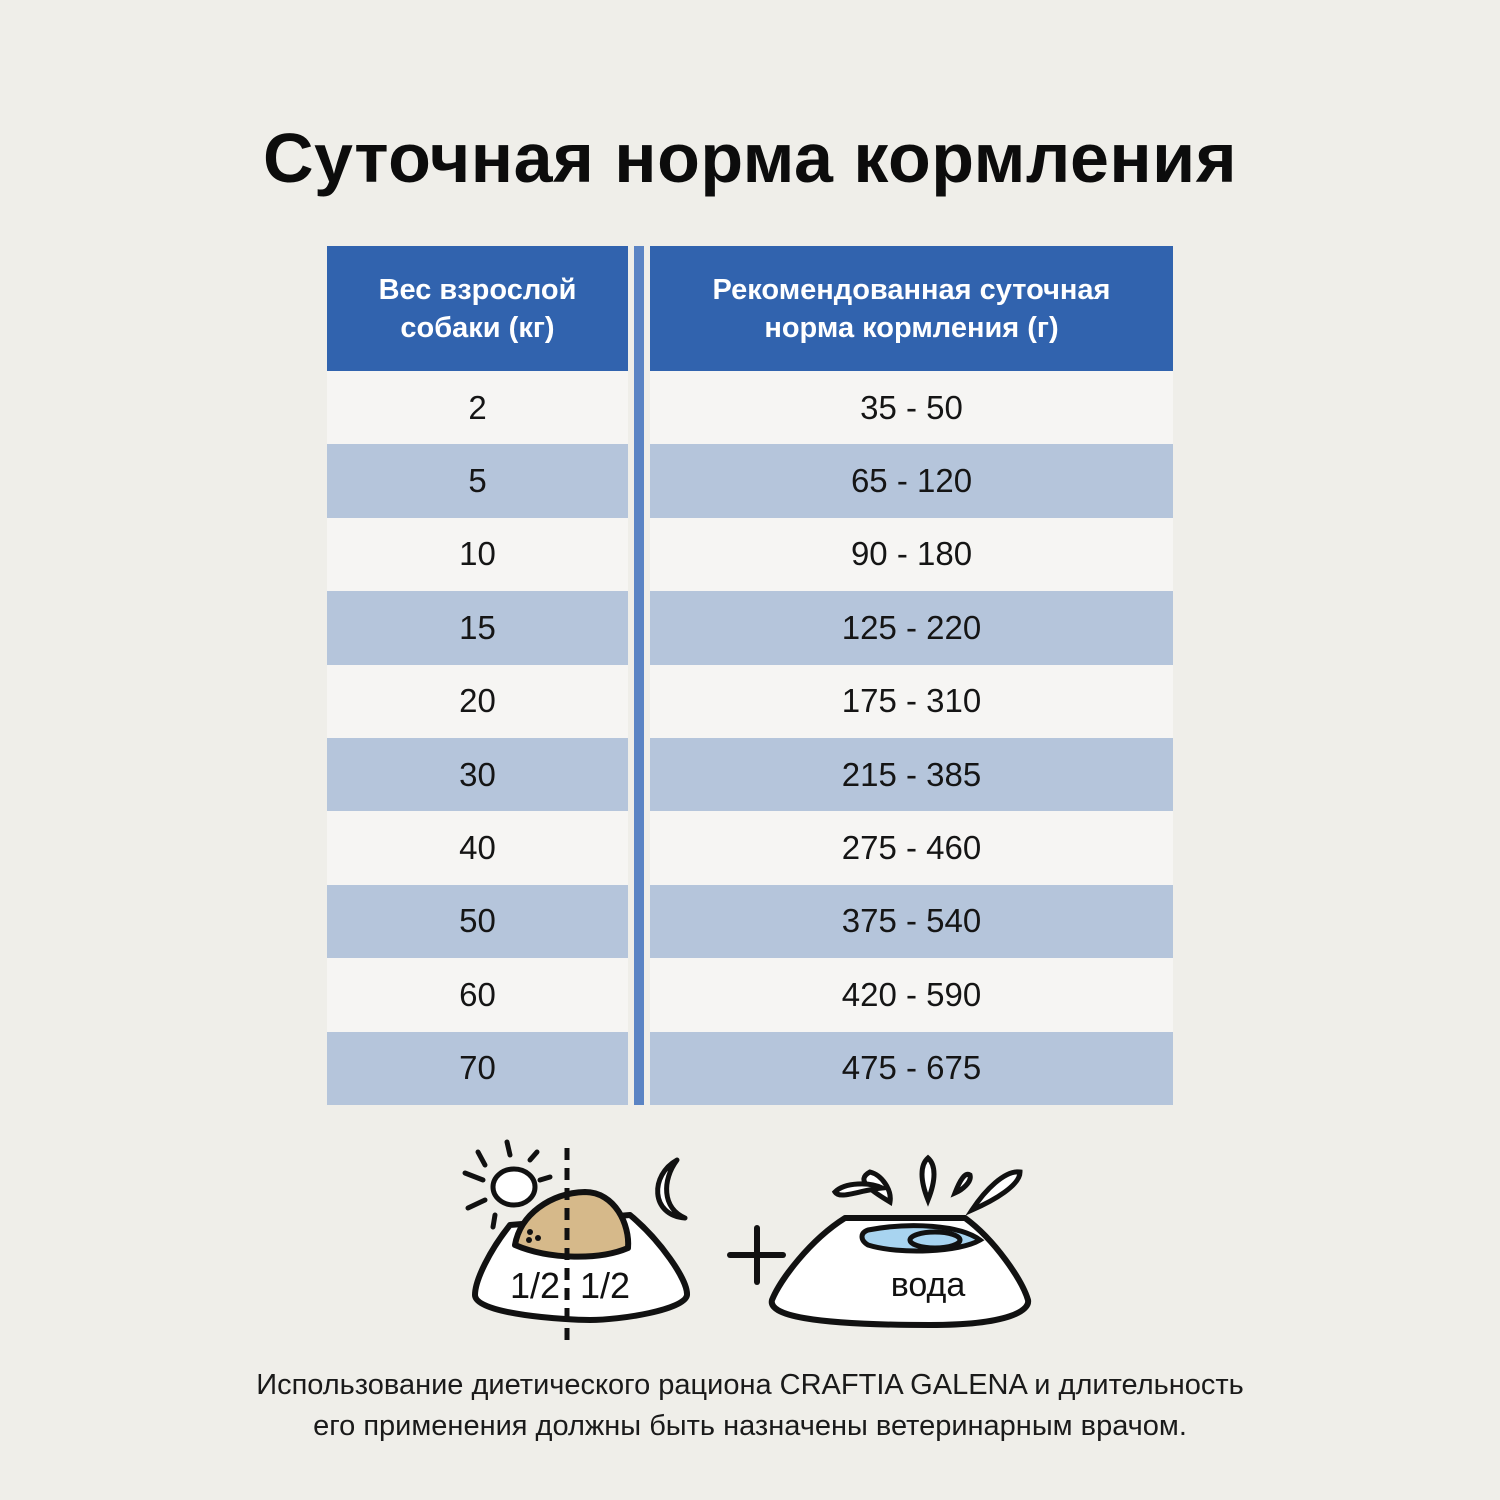 This screenshot has height=1500, width=1500. I want to click on norm-cell: 215 - 385, so click(911, 774).